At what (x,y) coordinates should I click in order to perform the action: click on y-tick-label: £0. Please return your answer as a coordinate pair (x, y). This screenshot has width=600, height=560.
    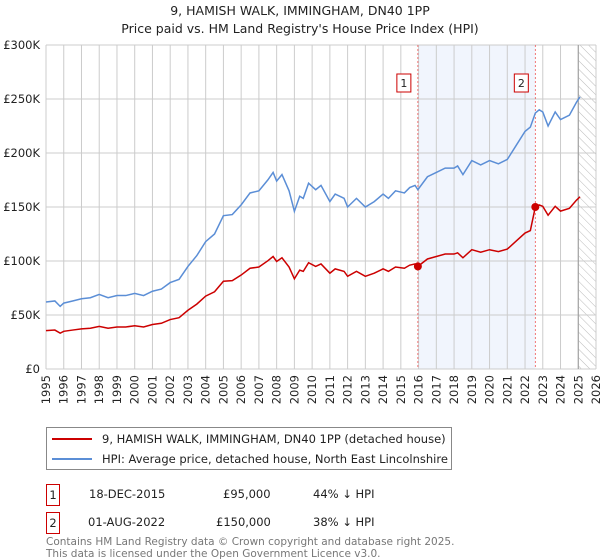
    Looking at the image, I should click on (32, 369).